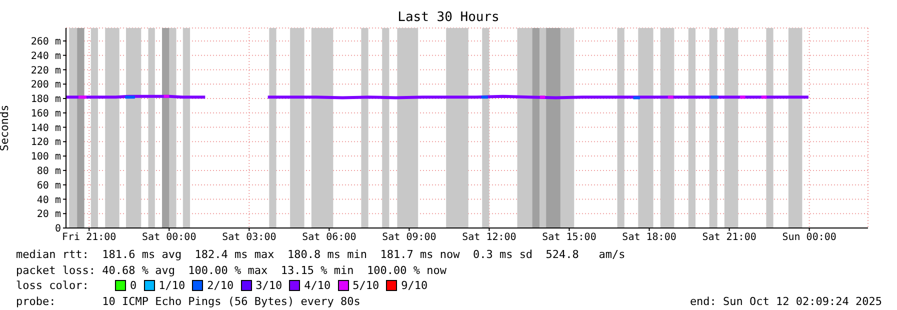 This screenshot has width=897, height=310. I want to click on chart-title: Last 30 Hours, so click(448, 17).